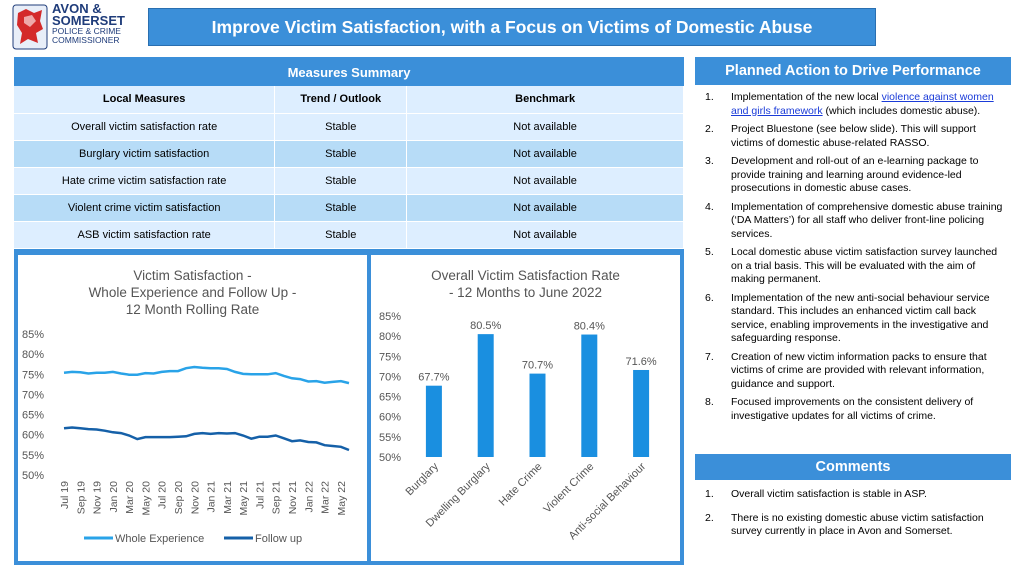  What do you see at coordinates (390, 398) in the screenshot?
I see `y-tick-label: 65%` at bounding box center [390, 398].